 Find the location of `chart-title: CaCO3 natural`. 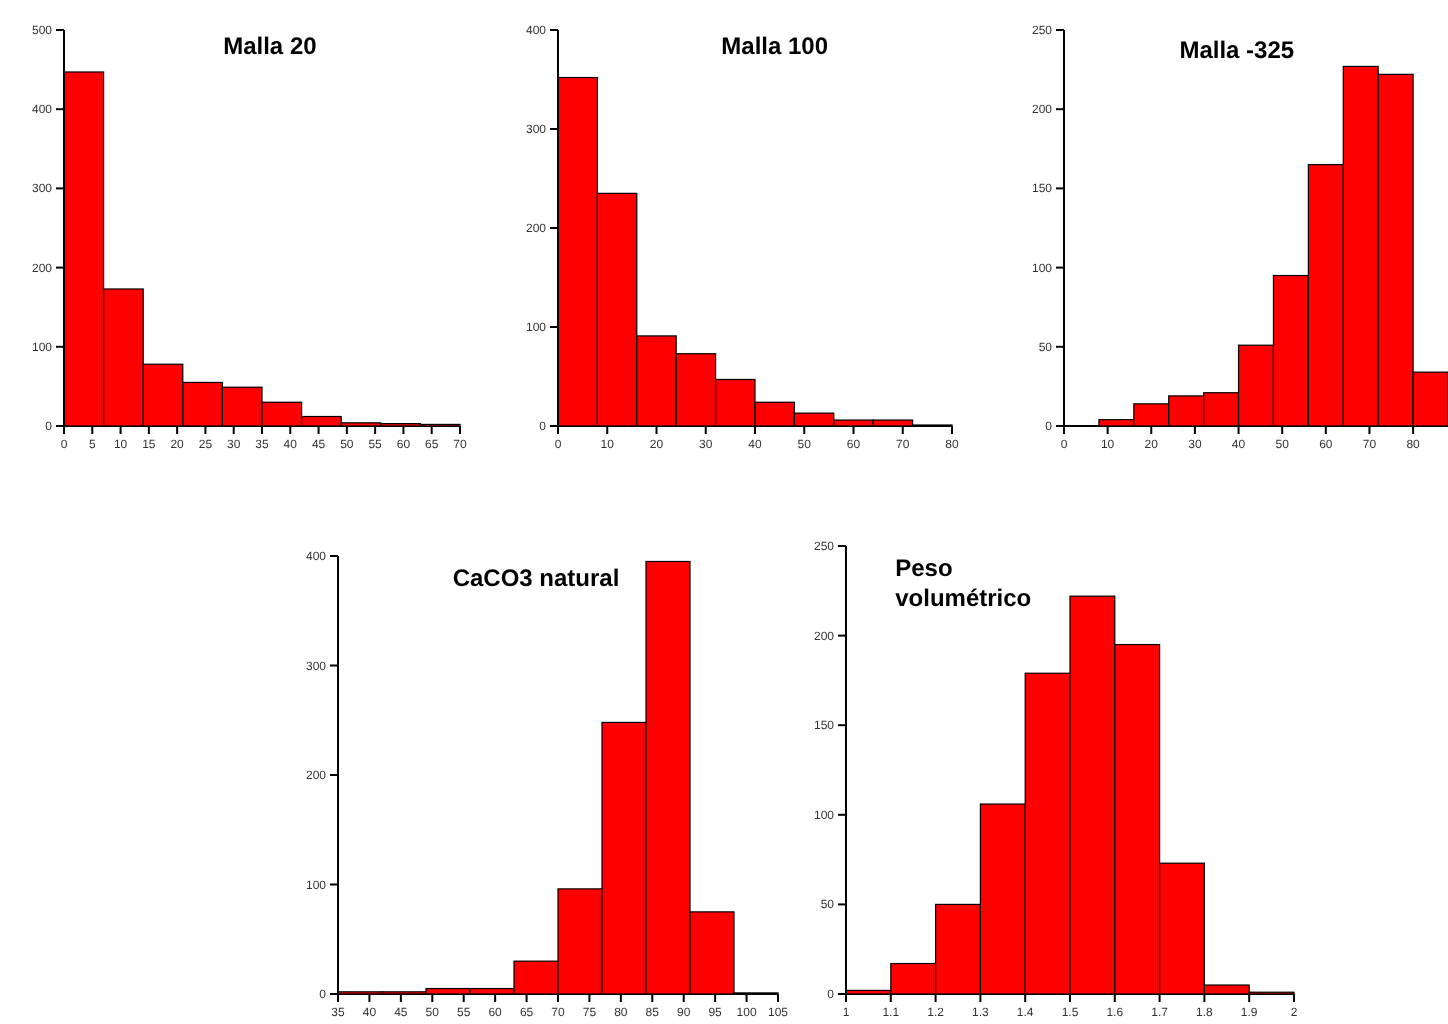

chart-title: CaCO3 natural is located at coordinates (536, 578).